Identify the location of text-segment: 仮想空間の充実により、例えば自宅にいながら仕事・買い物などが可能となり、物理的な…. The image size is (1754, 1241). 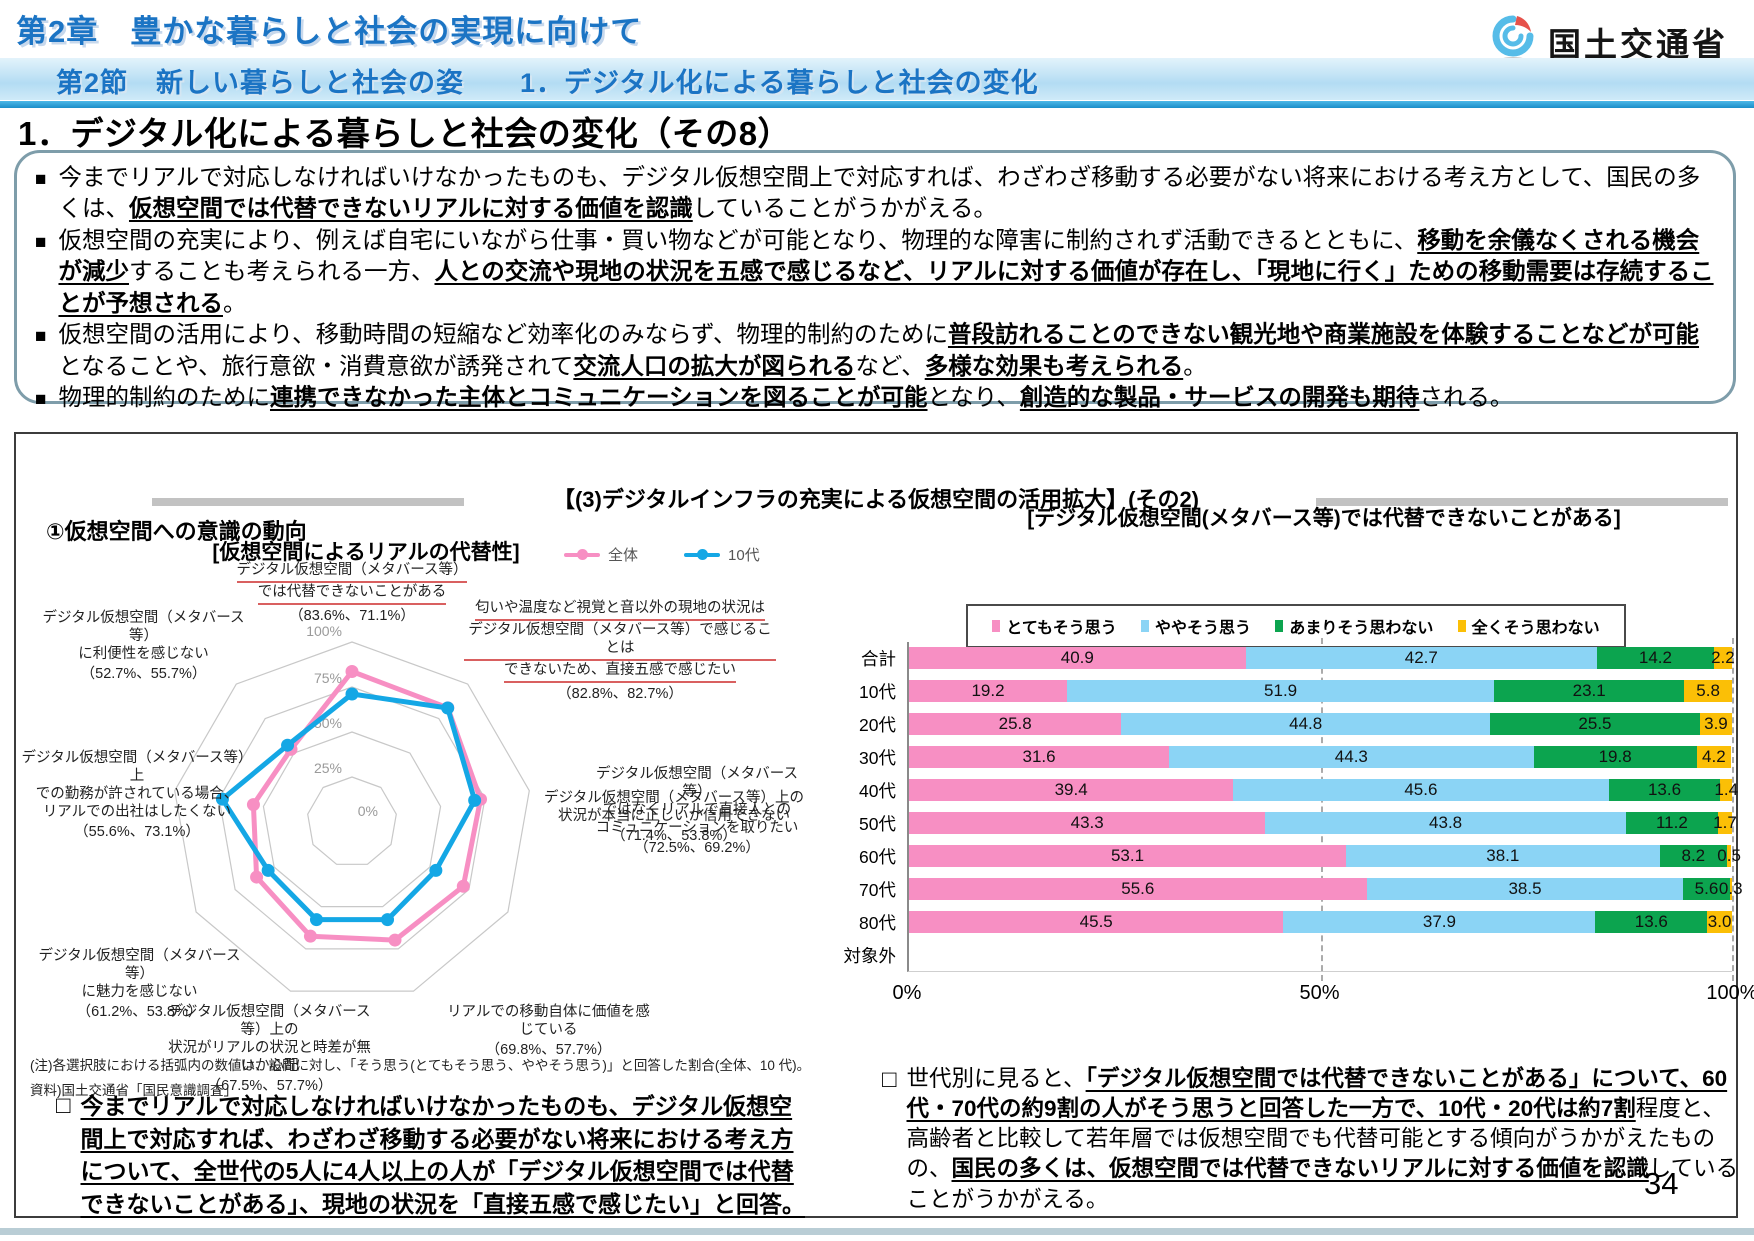
(738, 239).